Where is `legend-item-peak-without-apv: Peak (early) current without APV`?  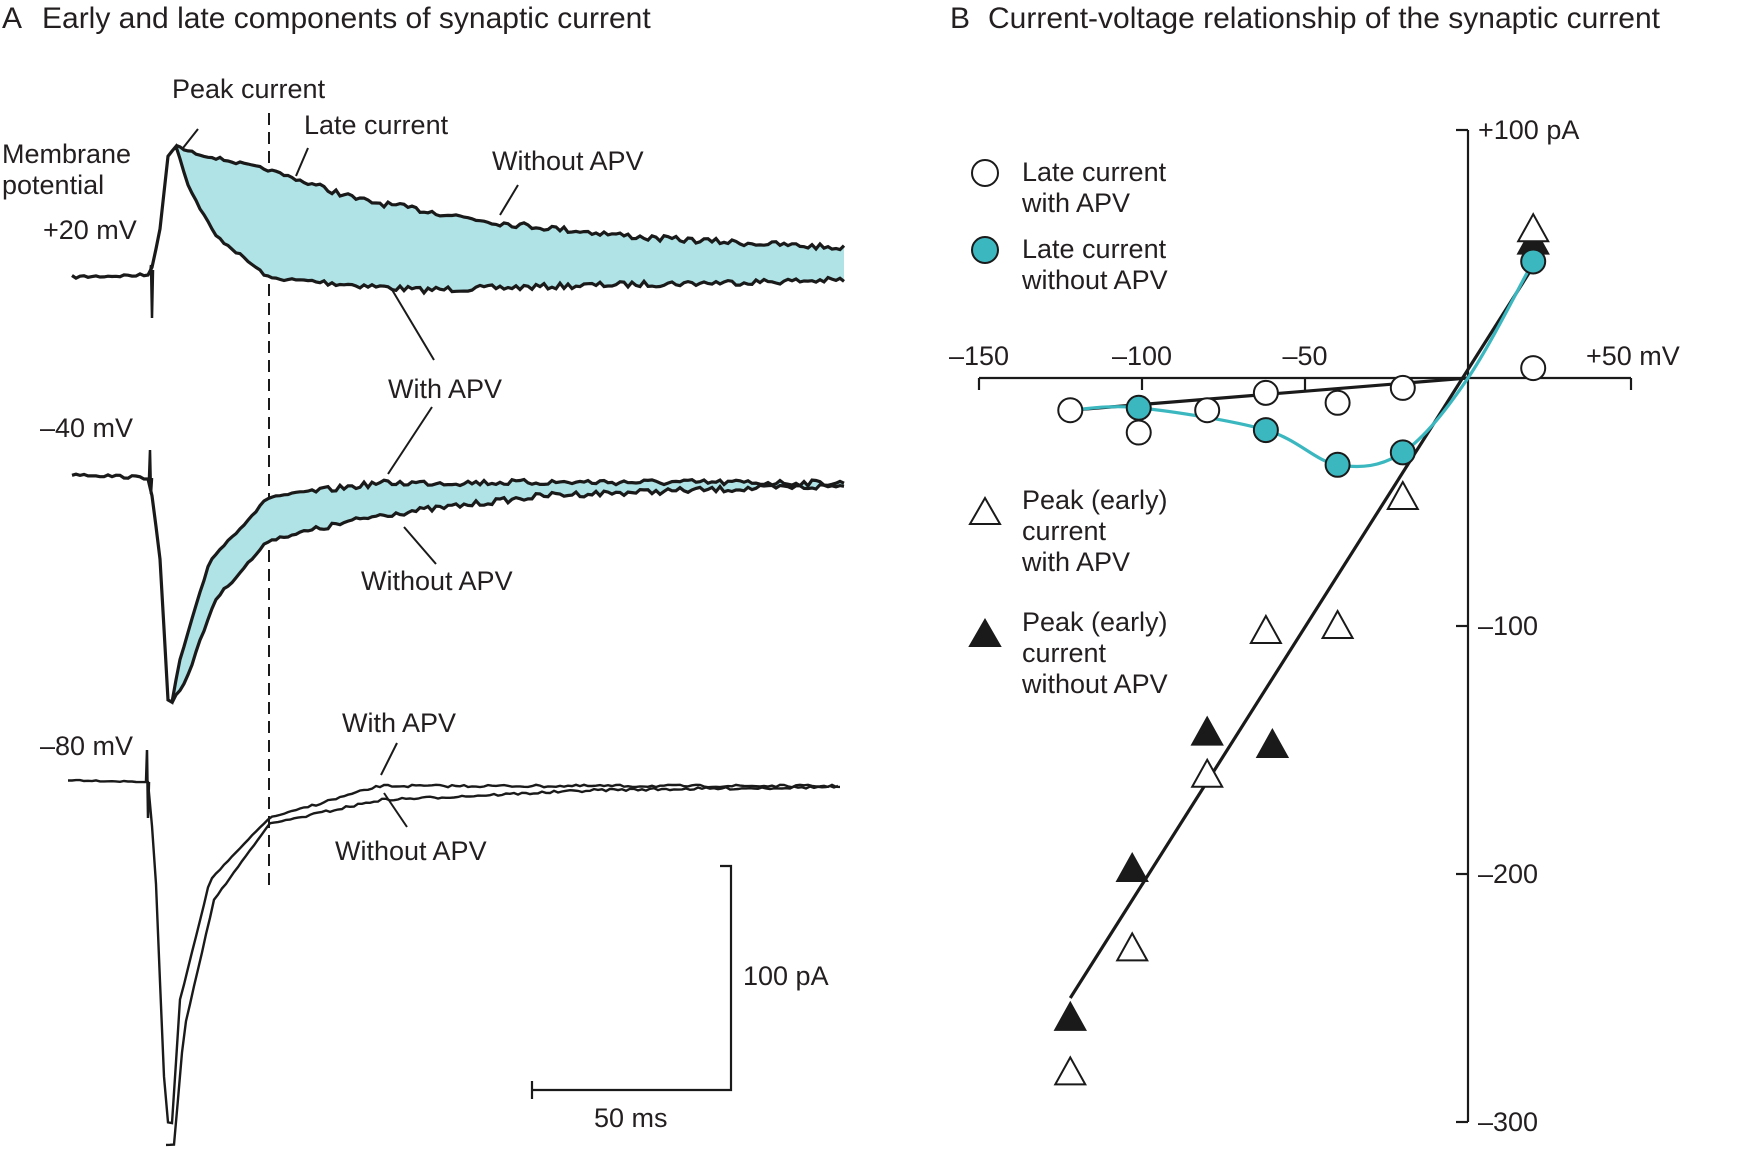 legend-item-peak-without-apv: Peak (early) current without APV is located at coordinates (1068, 653).